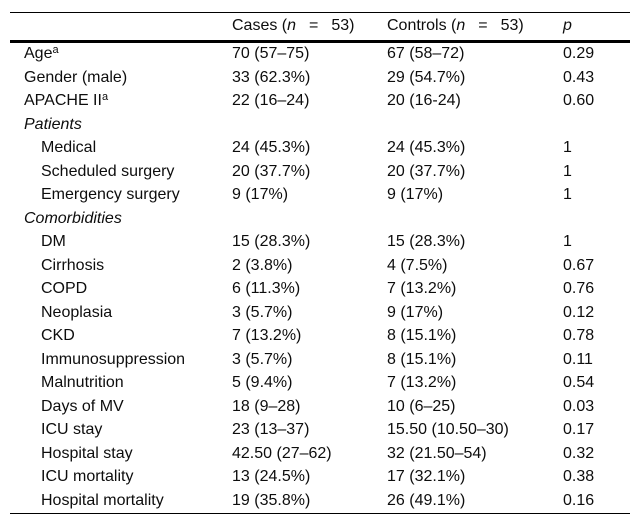 The width and height of the screenshot is (639, 526). What do you see at coordinates (422, 26) in the screenshot?
I see `header-controls-text: Controls (` at bounding box center [422, 26].